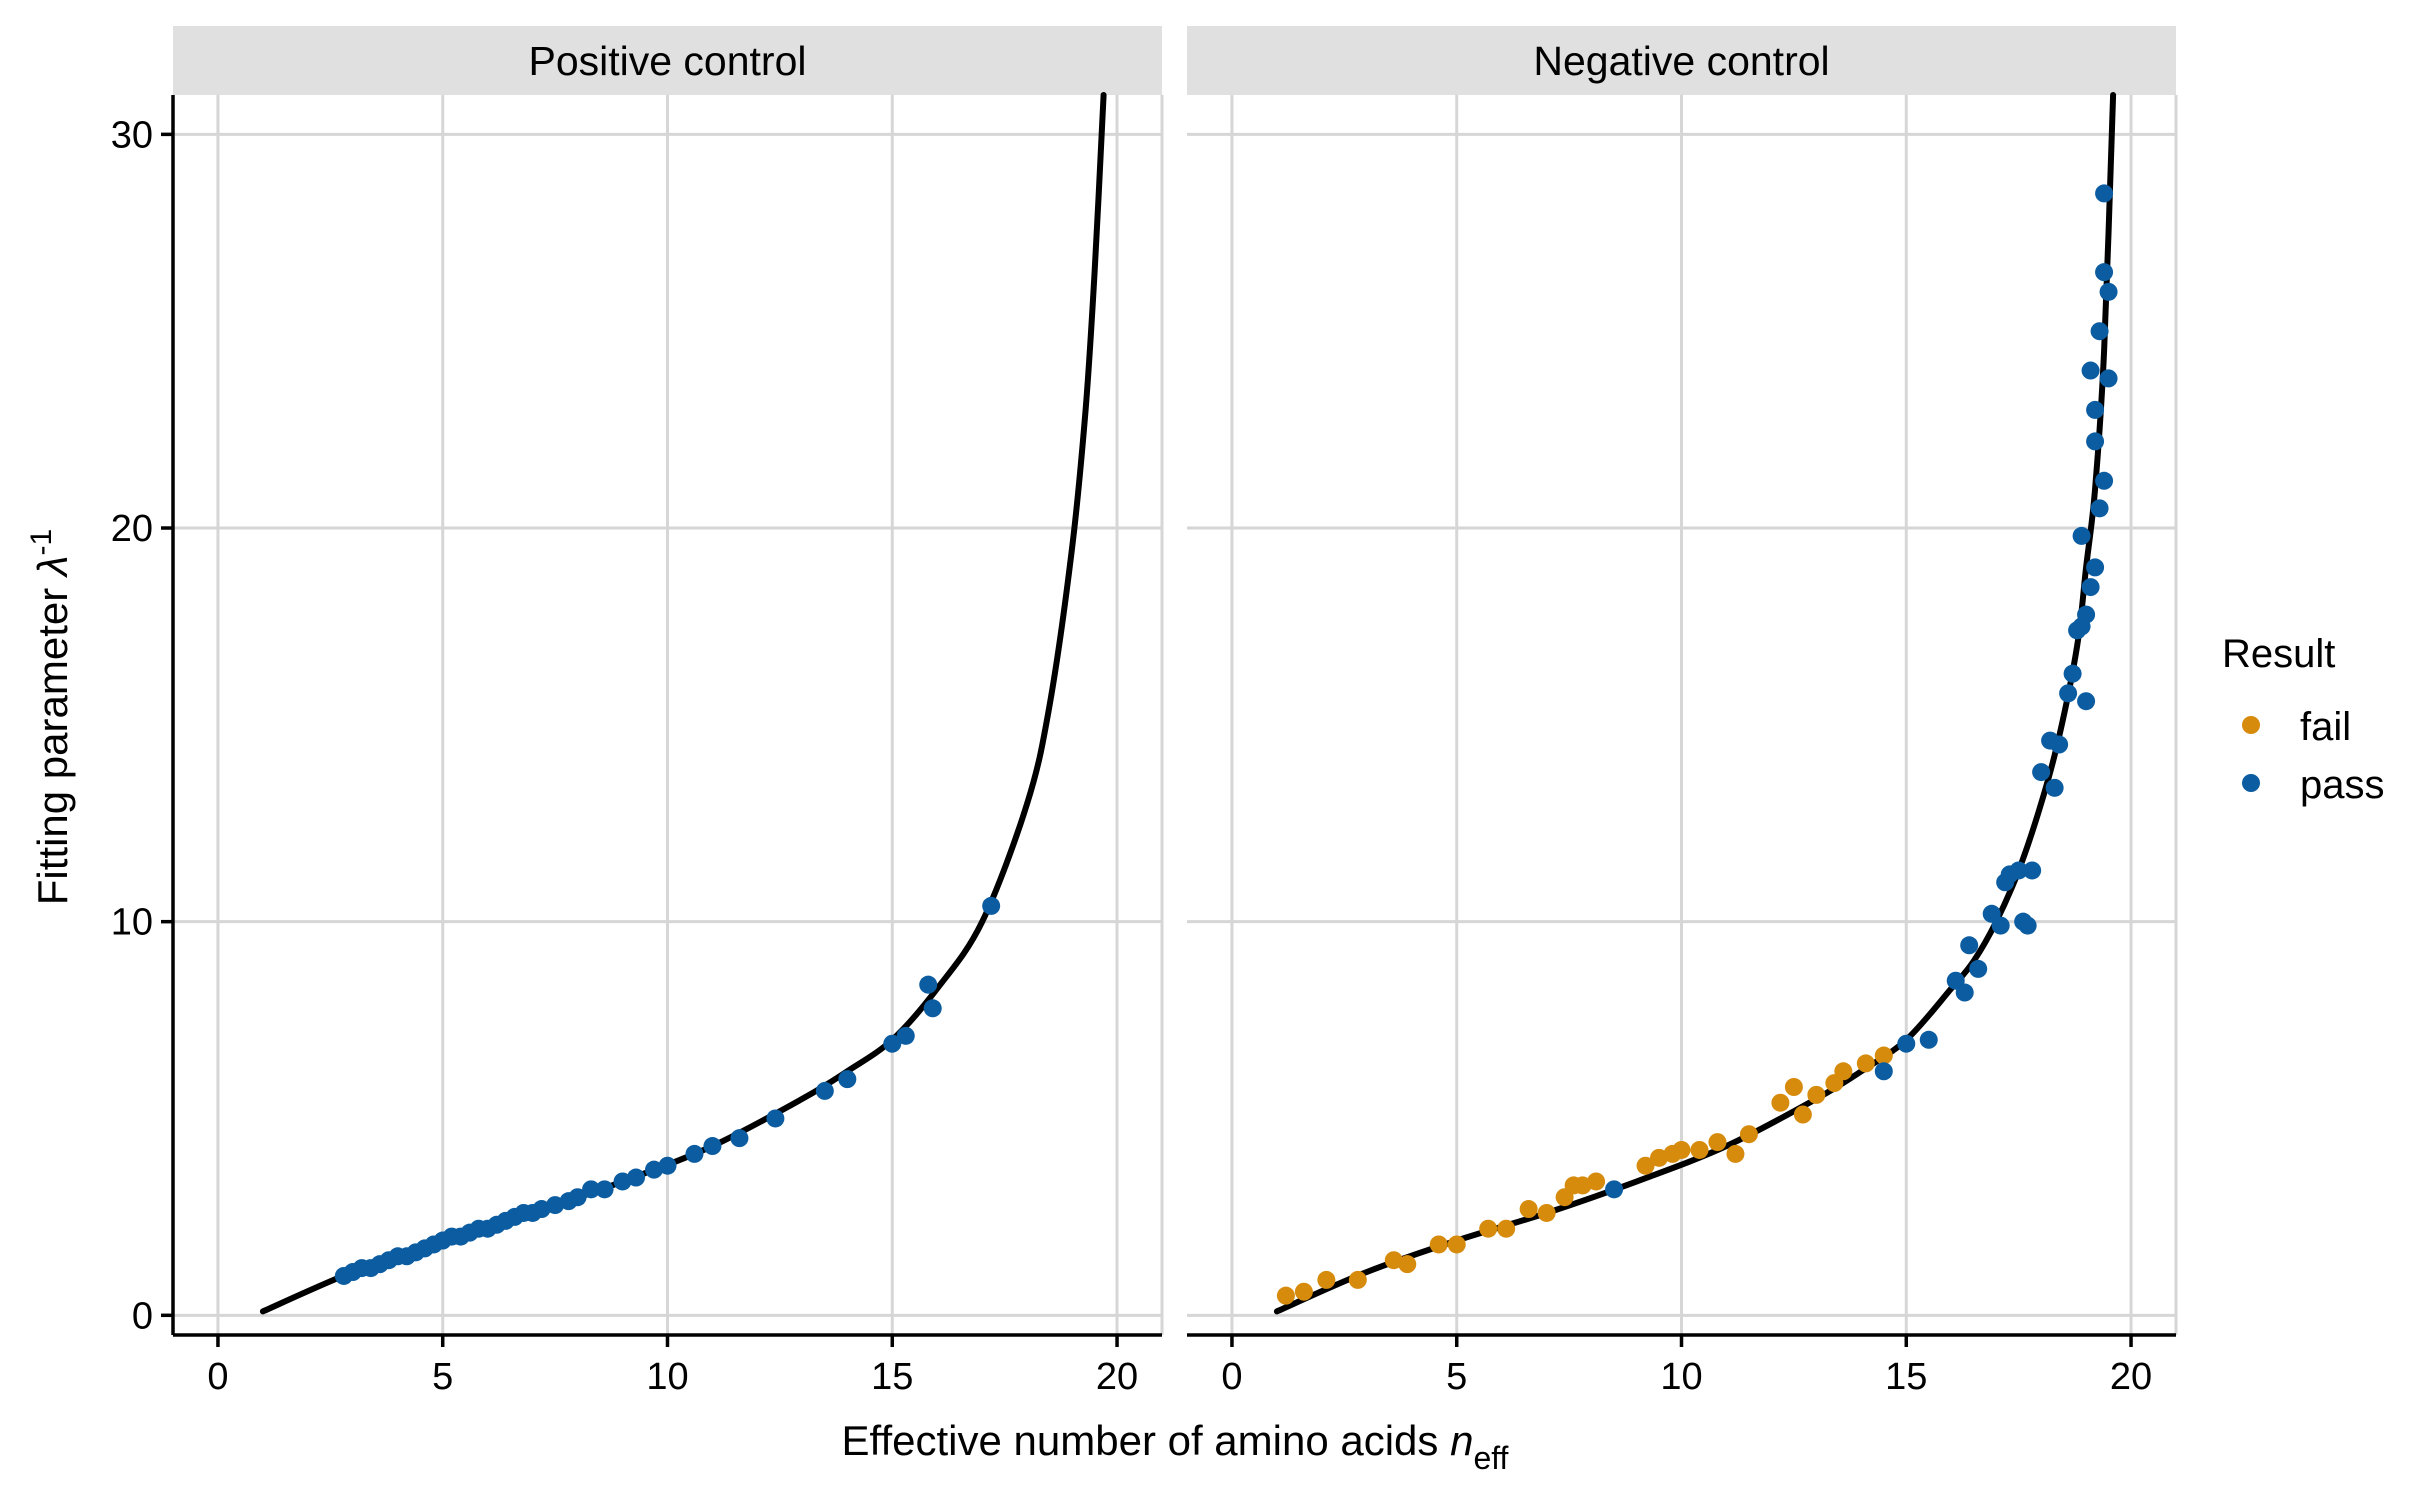 The height and width of the screenshot is (1500, 2427). What do you see at coordinates (667, 1377) in the screenshot?
I see `x-tick-label: 10` at bounding box center [667, 1377].